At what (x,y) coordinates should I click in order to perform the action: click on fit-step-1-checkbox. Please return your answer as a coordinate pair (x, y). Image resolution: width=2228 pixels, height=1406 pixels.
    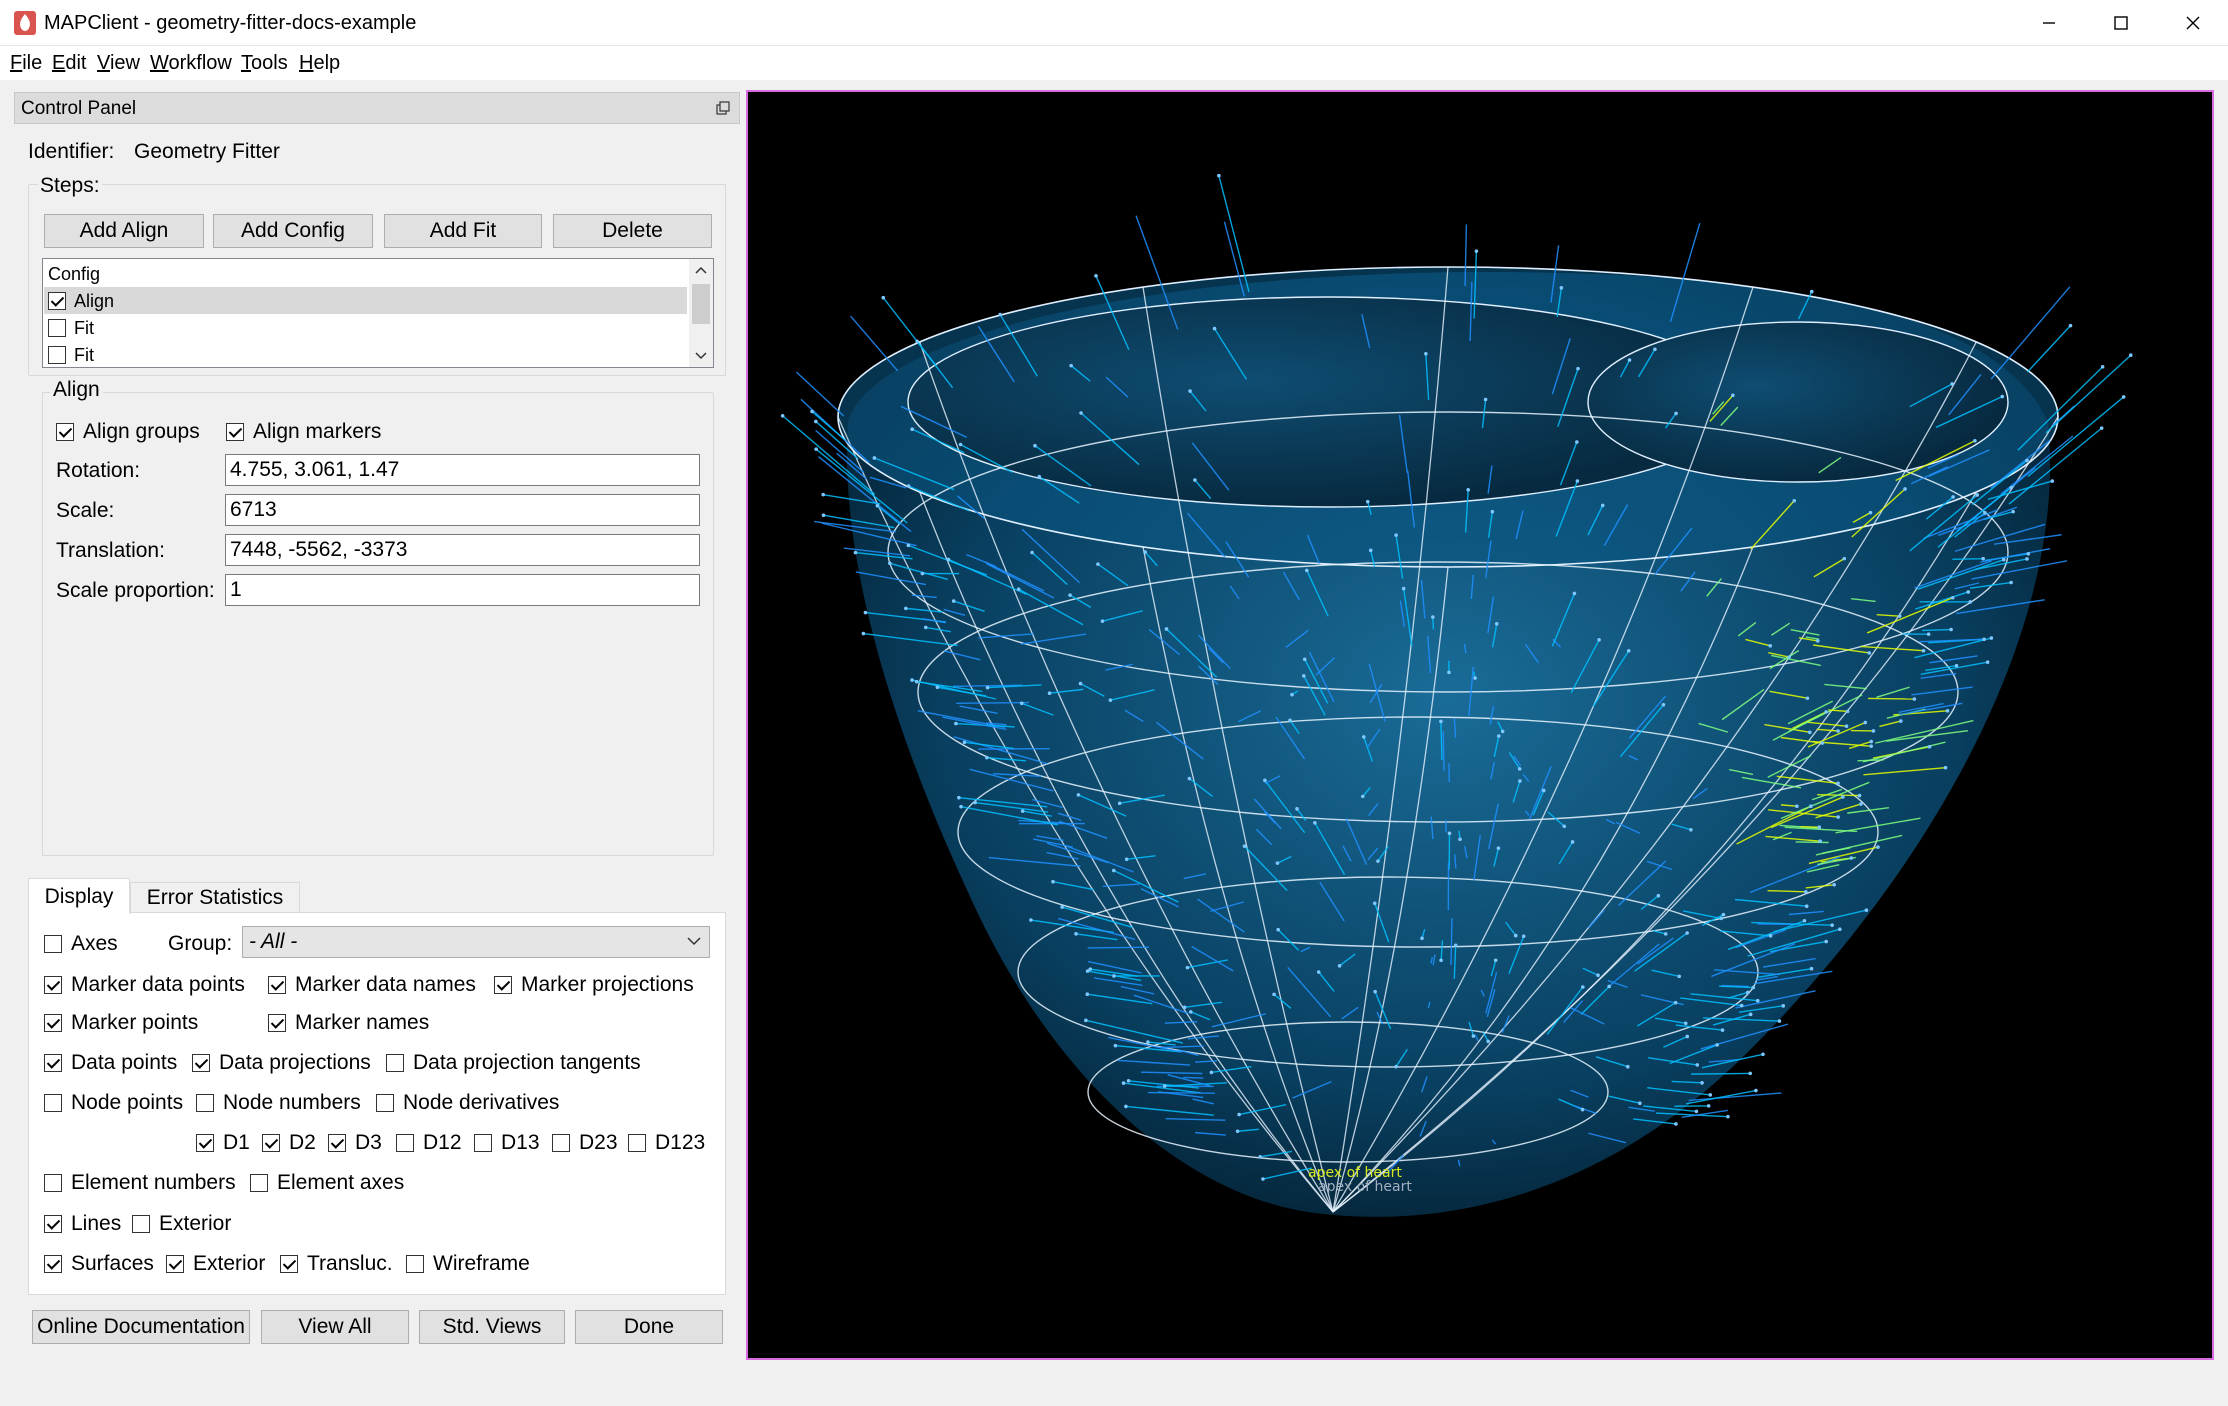
    Looking at the image, I should click on (57, 328).